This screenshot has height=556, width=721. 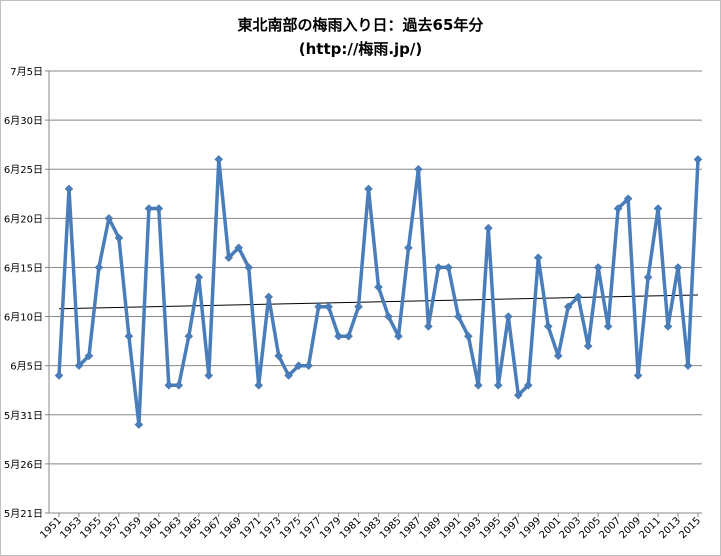 I want to click on data-point-1987, so click(x=418, y=169).